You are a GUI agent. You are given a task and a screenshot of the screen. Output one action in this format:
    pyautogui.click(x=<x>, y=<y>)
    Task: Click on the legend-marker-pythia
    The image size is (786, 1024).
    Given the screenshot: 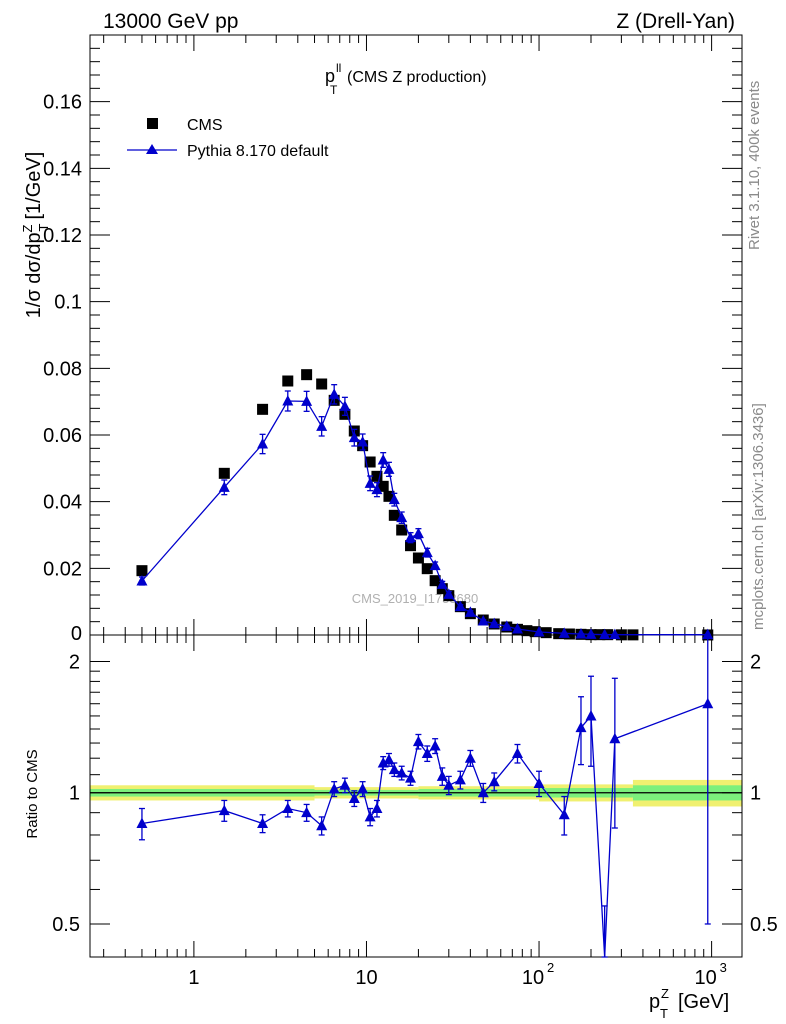 What is the action you would take?
    pyautogui.click(x=152, y=149)
    